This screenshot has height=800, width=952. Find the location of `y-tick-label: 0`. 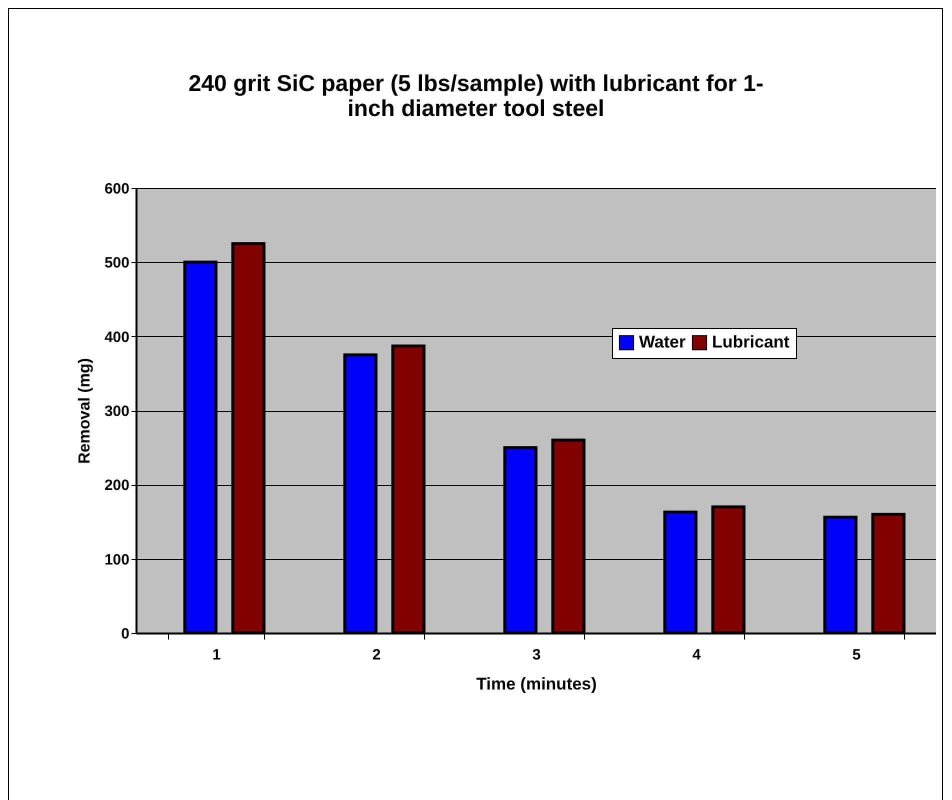

y-tick-label: 0 is located at coordinates (125, 634).